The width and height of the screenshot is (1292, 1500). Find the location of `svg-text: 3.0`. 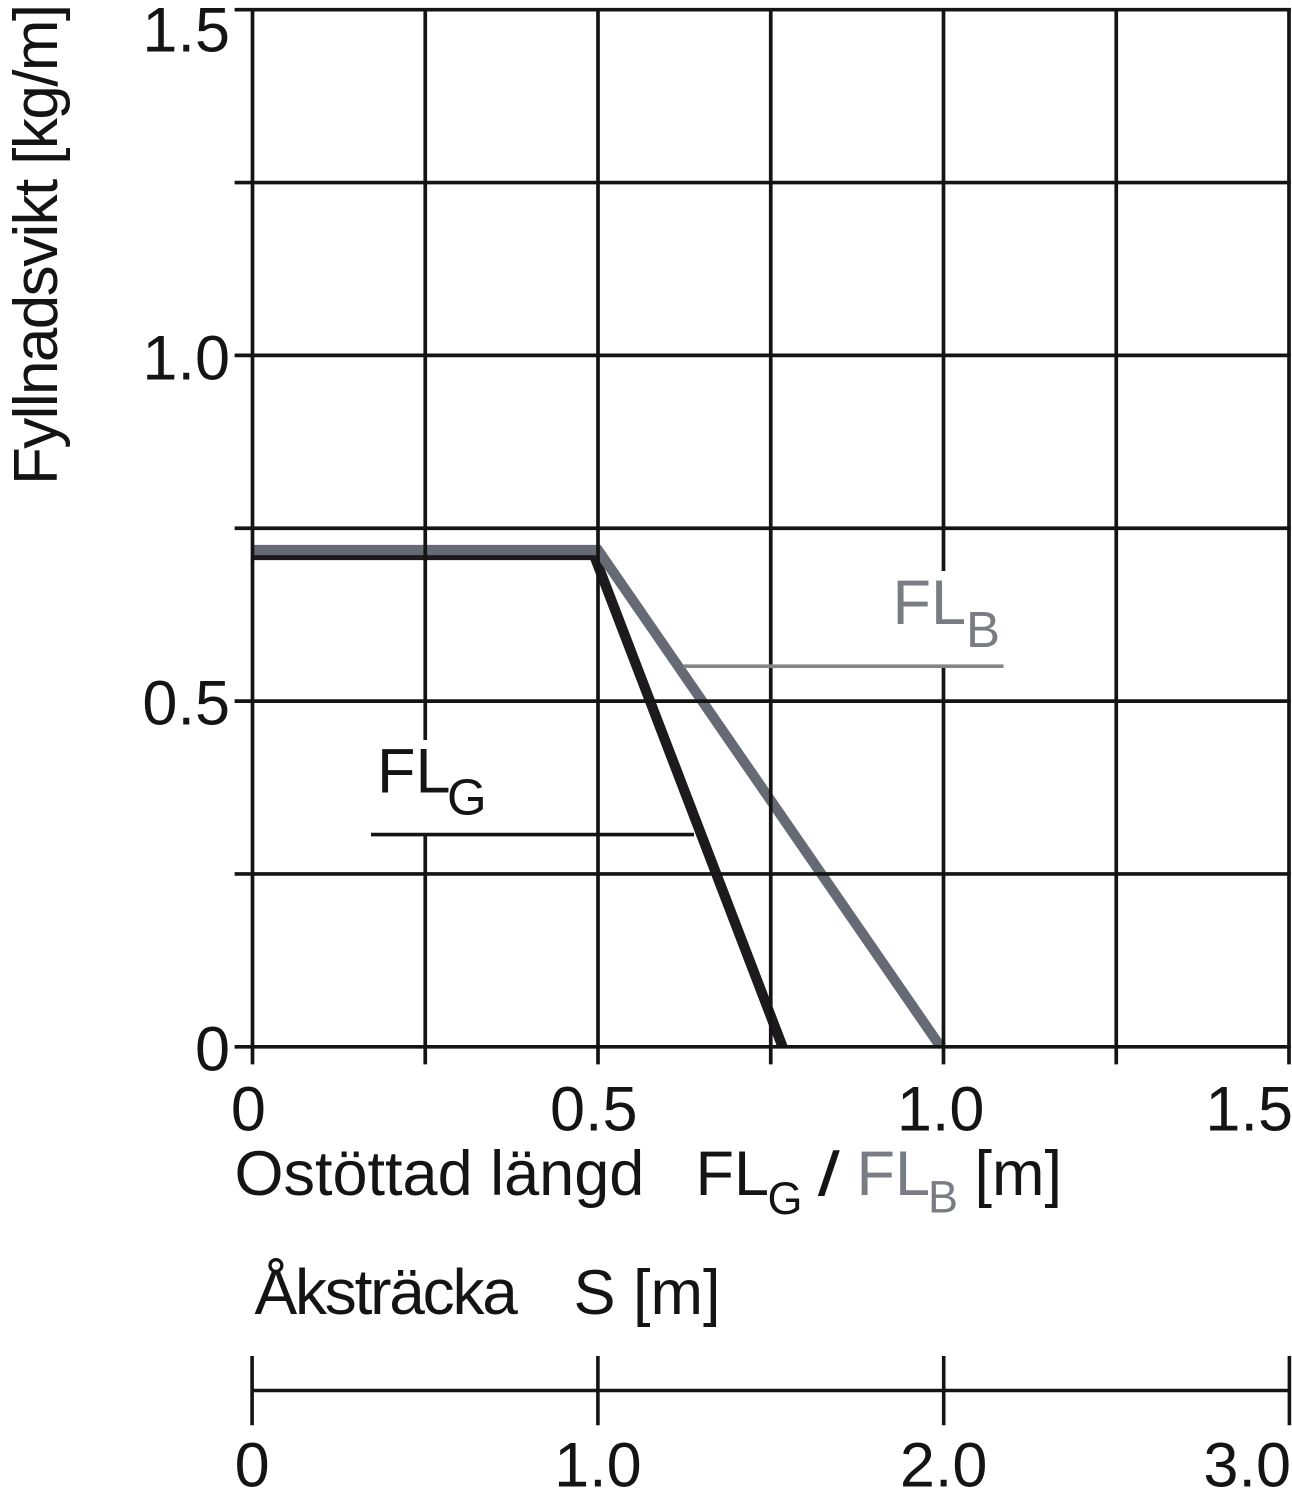

svg-text: 3.0 is located at coordinates (1247, 1465).